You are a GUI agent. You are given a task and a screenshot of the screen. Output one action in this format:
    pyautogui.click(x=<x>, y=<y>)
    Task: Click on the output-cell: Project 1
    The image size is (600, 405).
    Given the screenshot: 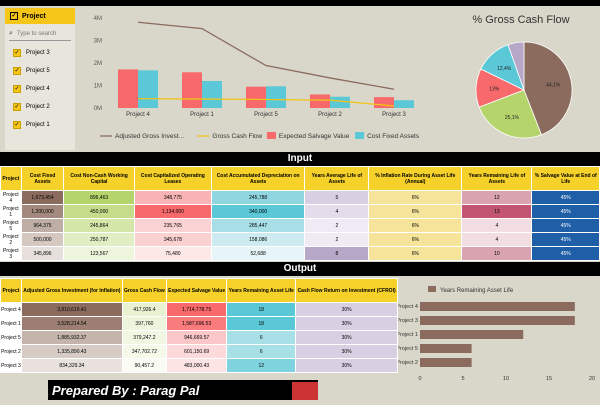 What is the action you would take?
    pyautogui.click(x=11, y=323)
    